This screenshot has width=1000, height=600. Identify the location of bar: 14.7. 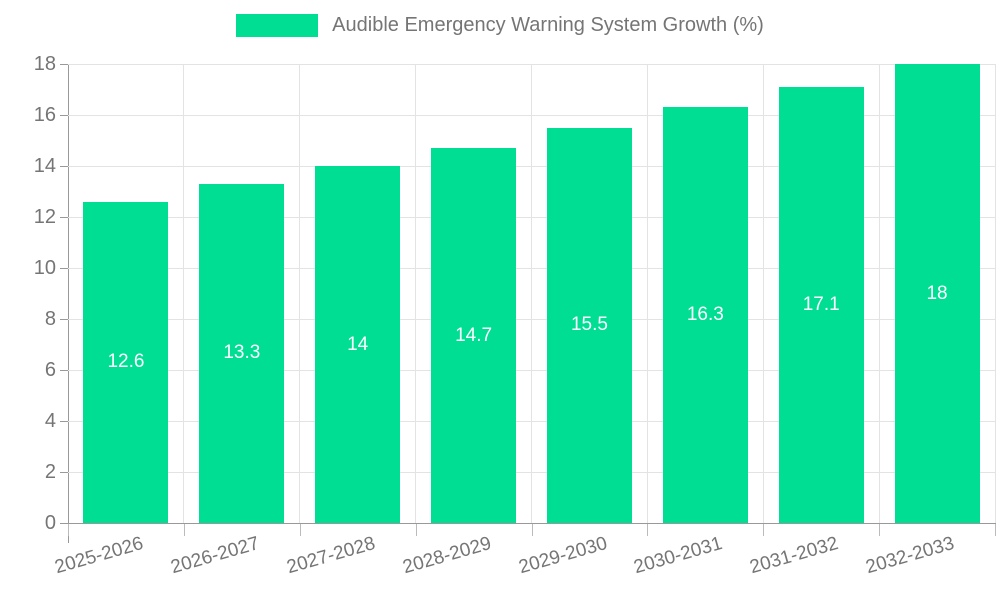
(474, 335).